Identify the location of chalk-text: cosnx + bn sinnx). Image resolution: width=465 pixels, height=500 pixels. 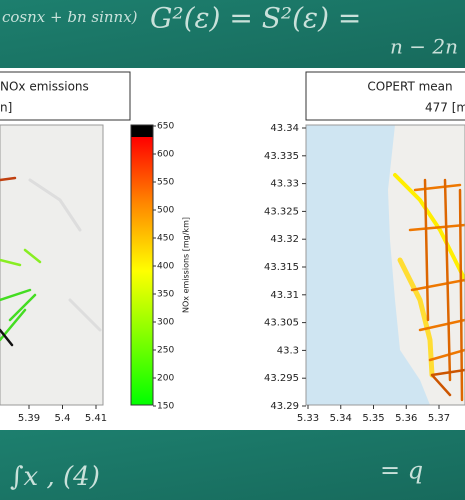
(70, 17).